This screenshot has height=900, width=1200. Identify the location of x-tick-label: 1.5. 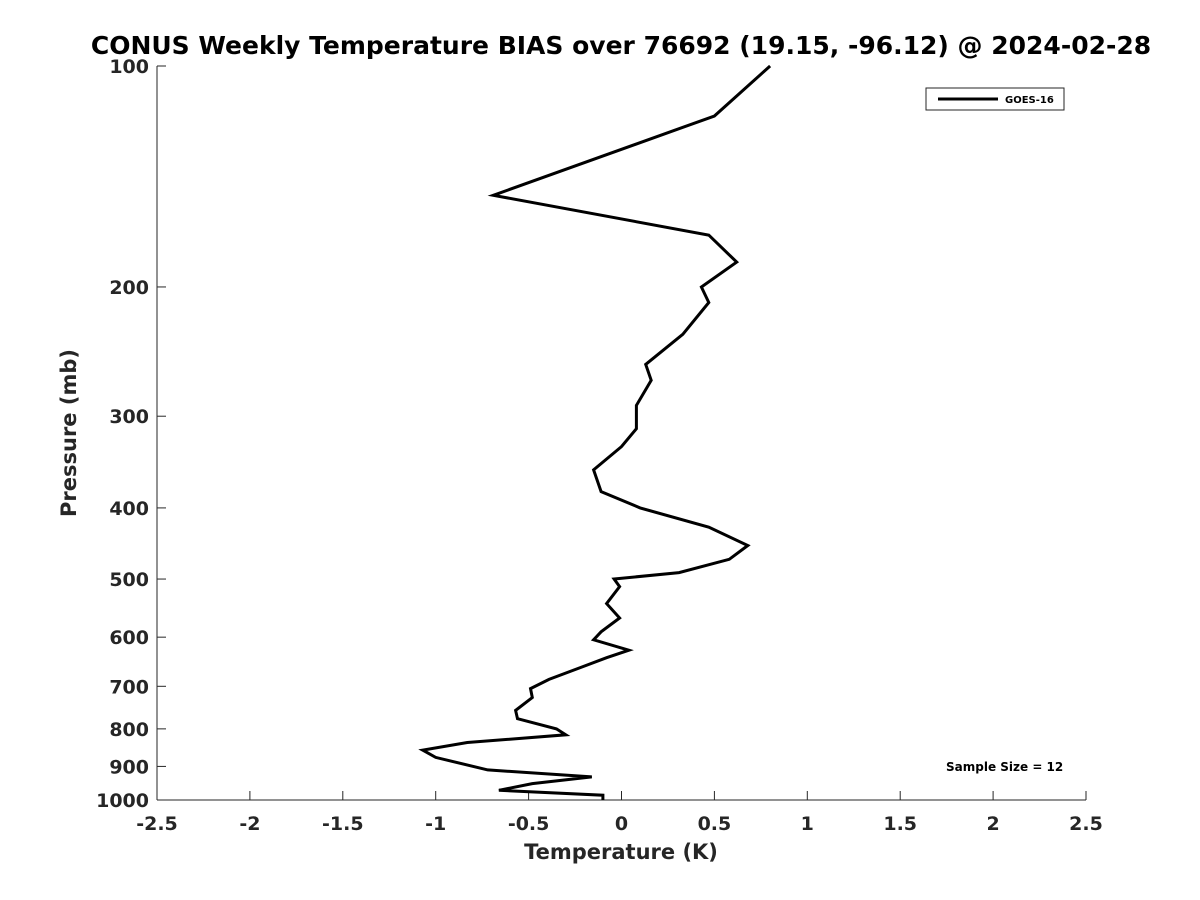
(900, 824).